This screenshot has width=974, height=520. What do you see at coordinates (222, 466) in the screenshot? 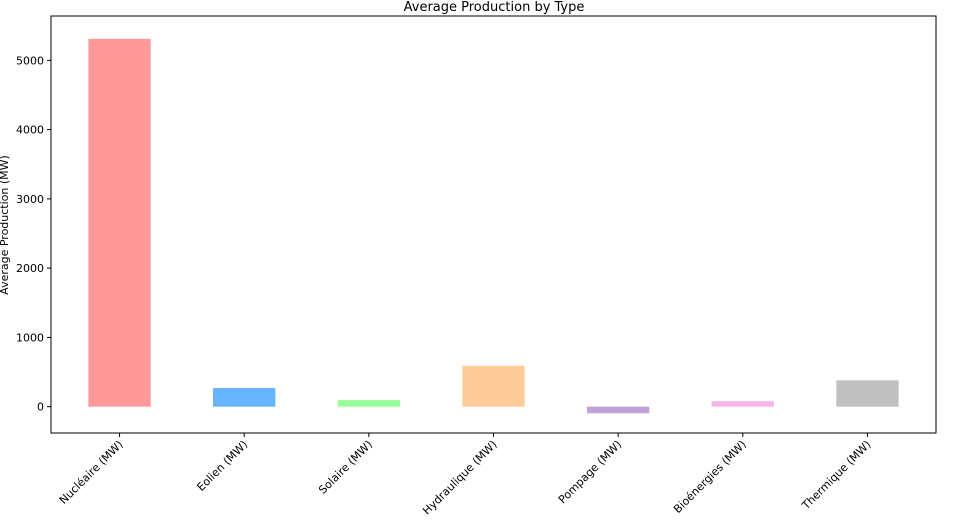
I see `x-tick-label-2: Eolien (MW)` at bounding box center [222, 466].